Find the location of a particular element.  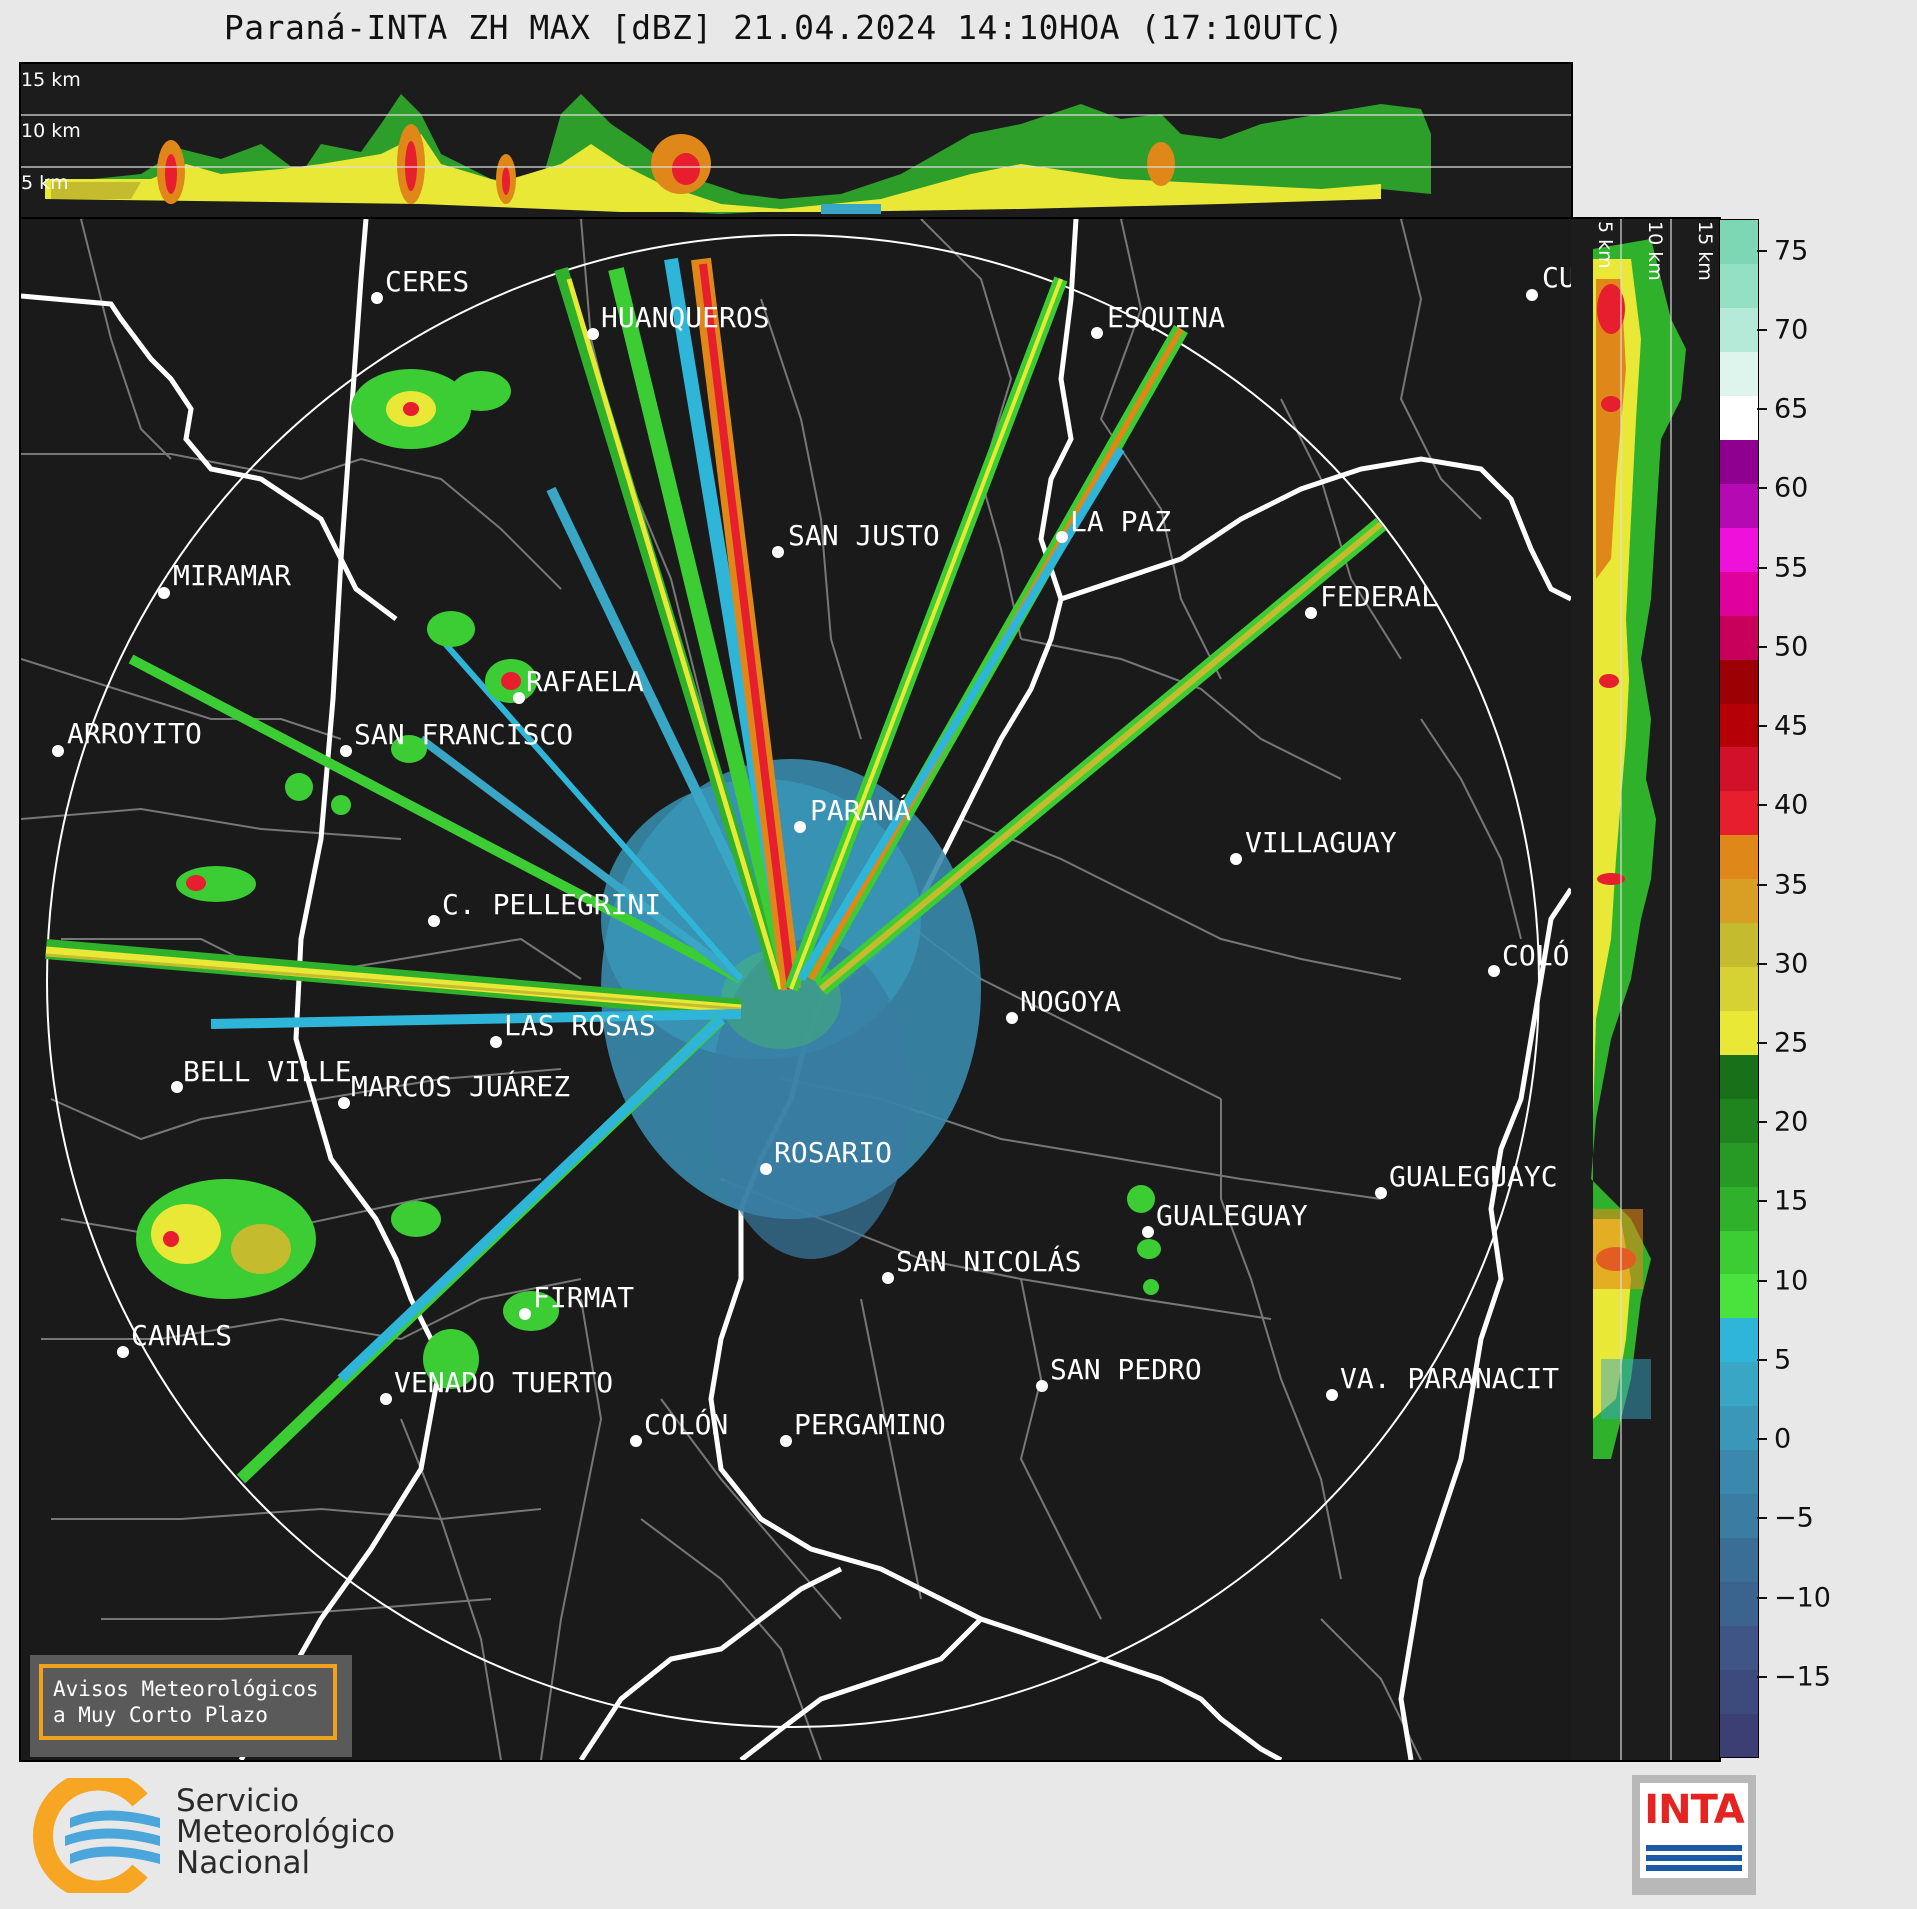

colorbar-tick-label: 40 is located at coordinates (1791, 805).